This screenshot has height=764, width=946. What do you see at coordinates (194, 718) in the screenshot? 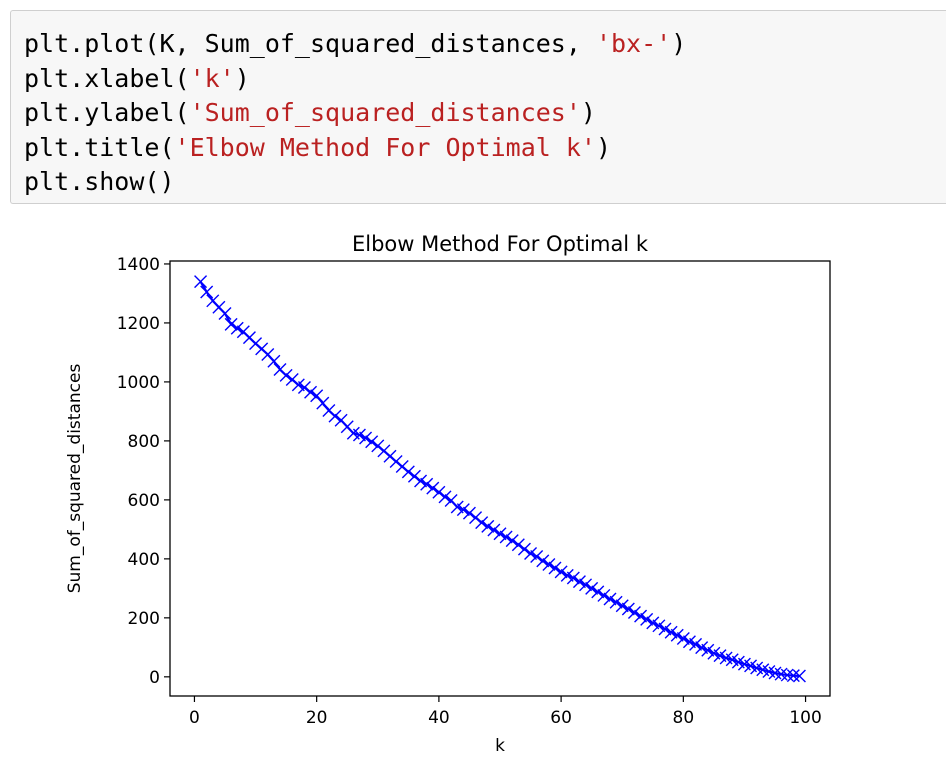
I see `x-tick-label: 0` at bounding box center [194, 718].